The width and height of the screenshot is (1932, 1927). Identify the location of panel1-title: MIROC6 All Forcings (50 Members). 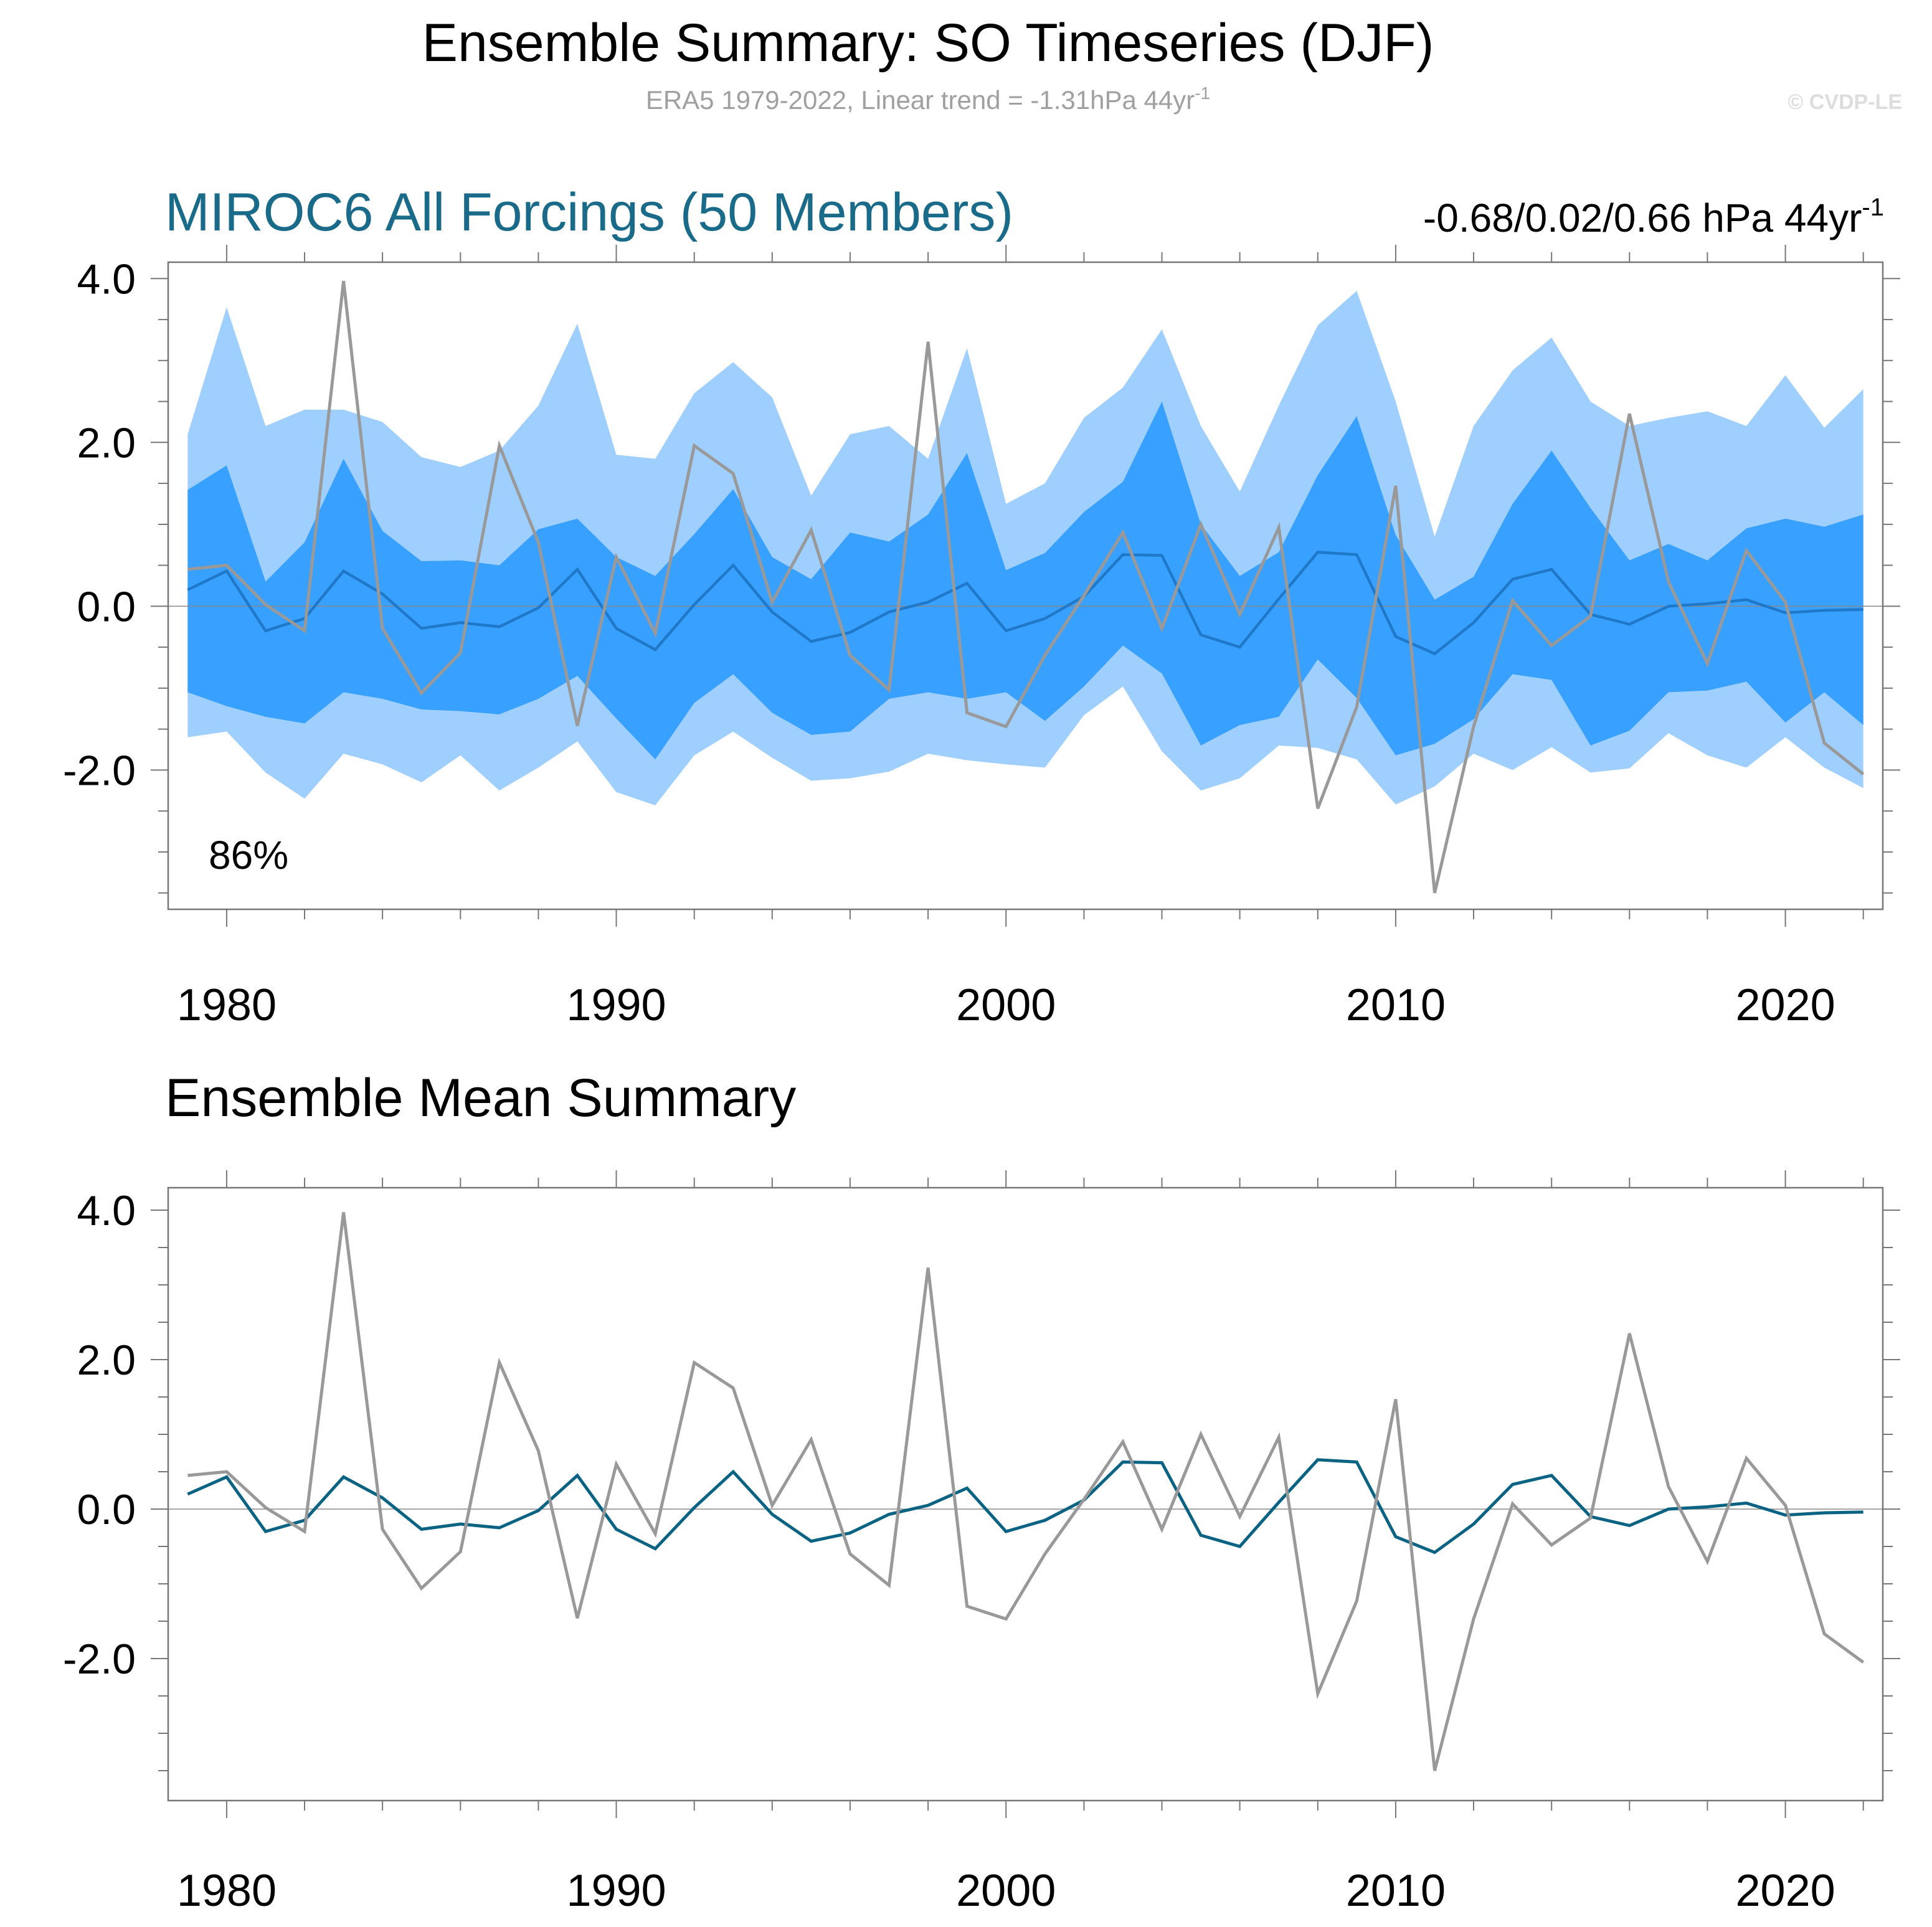
(589, 212).